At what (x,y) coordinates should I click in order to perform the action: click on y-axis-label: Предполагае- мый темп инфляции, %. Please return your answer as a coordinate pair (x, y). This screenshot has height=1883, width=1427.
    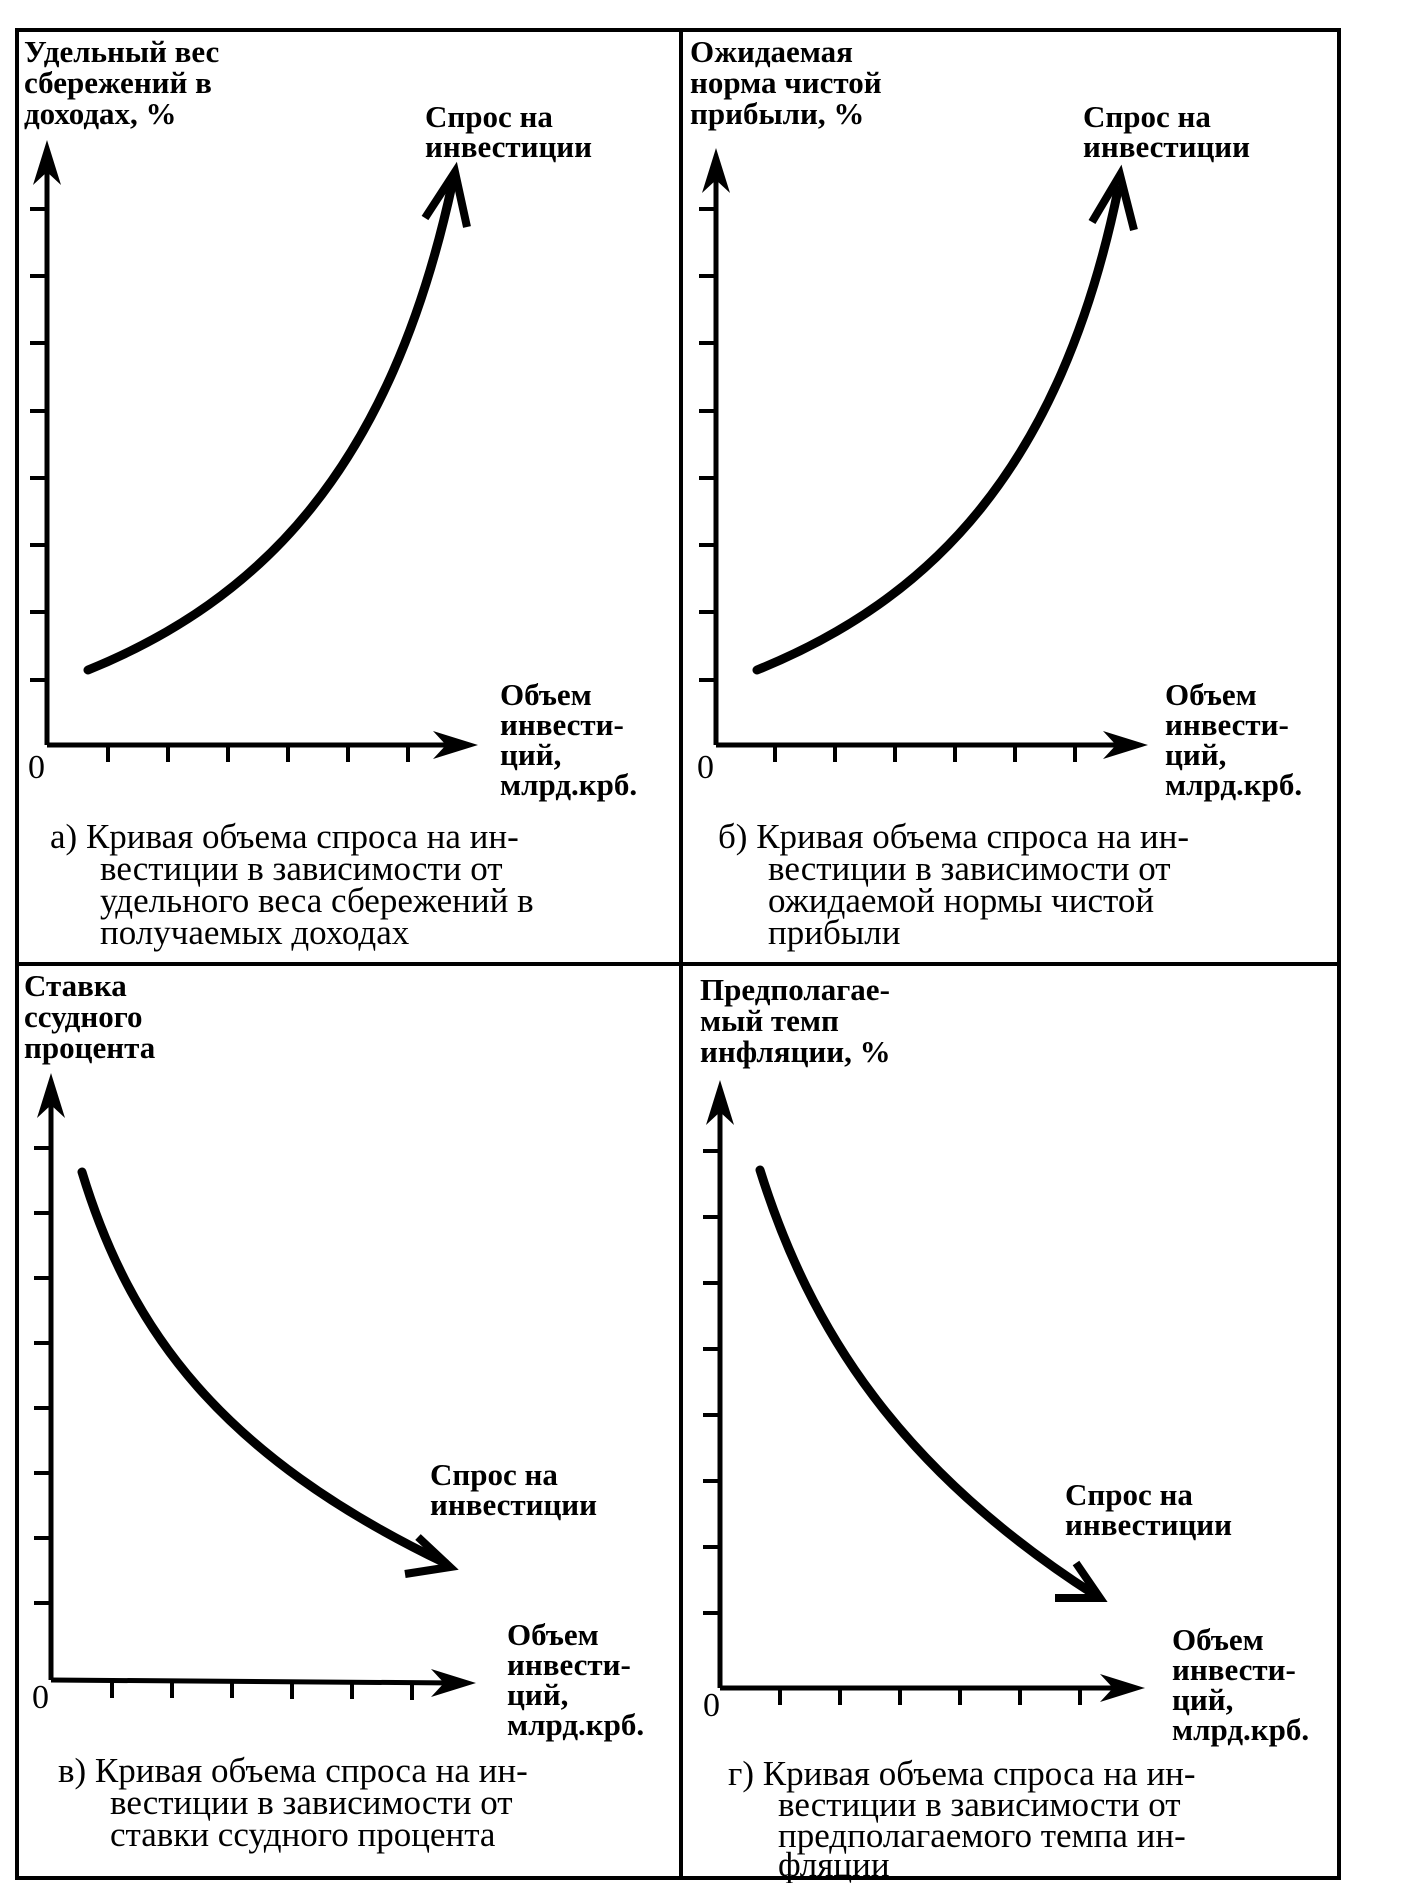
    Looking at the image, I should click on (799, 1020).